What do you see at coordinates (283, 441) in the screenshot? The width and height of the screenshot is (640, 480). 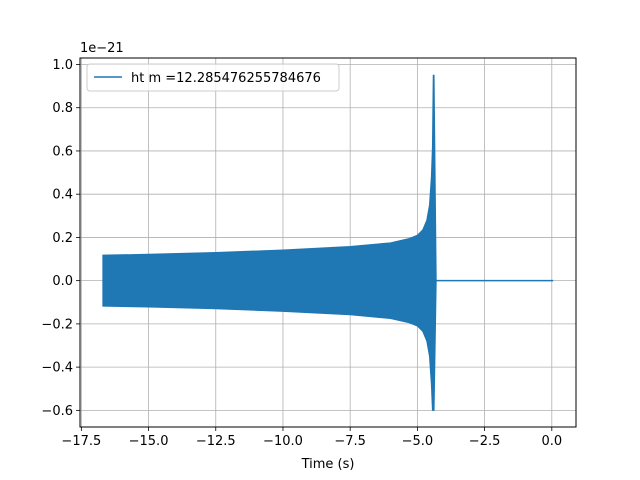 I see `x-tick-label: −10.0` at bounding box center [283, 441].